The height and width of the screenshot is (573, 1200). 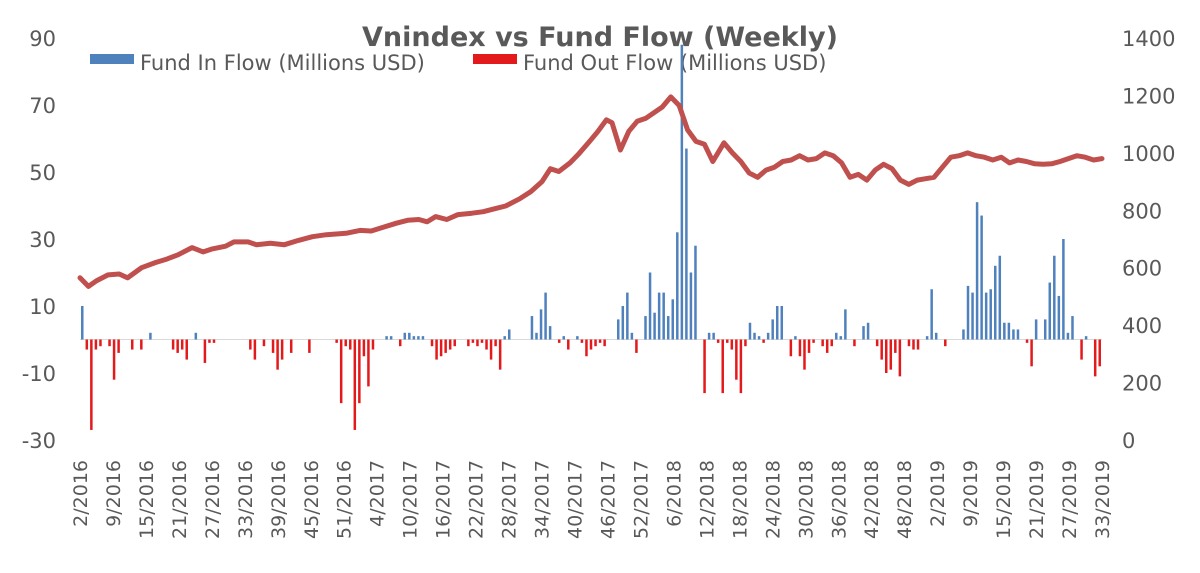 What do you see at coordinates (1142, 326) in the screenshot?
I see `y-right-tick-label: 400` at bounding box center [1142, 326].